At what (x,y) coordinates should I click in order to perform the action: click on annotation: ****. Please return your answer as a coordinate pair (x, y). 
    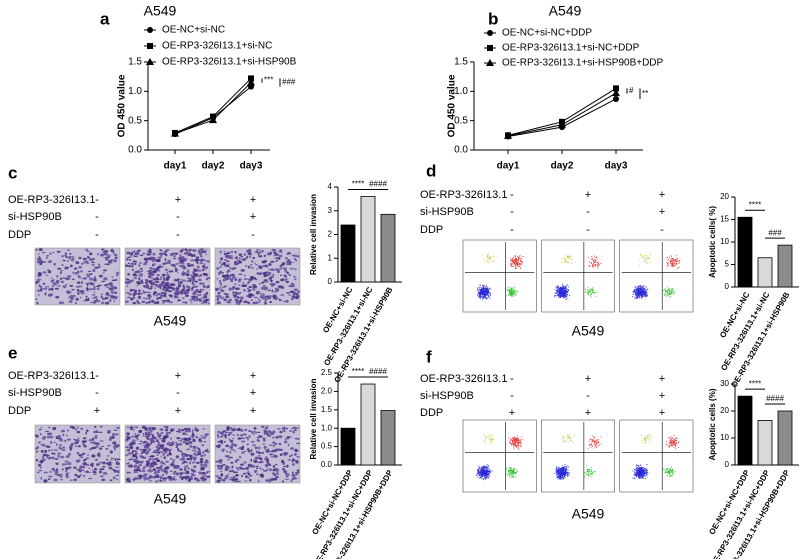
    Looking at the image, I should click on (358, 371).